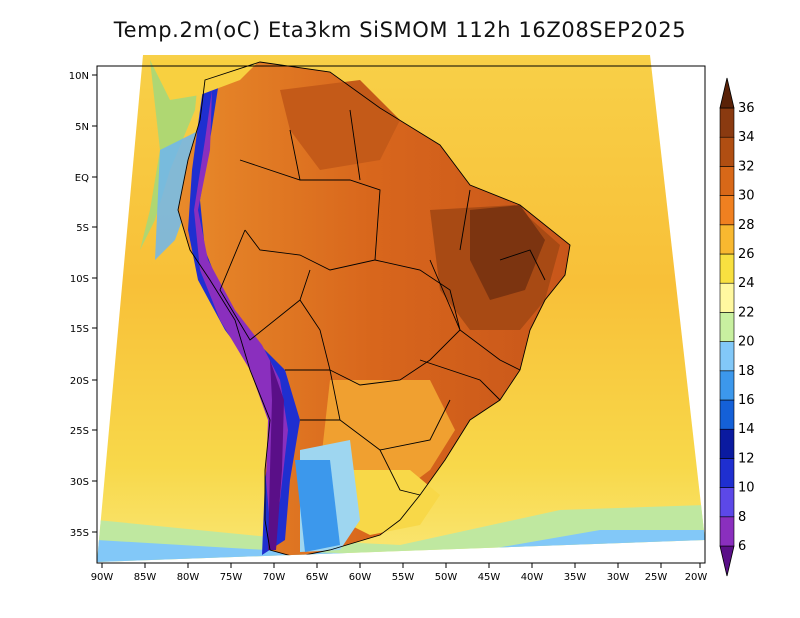 Image resolution: width=800 pixels, height=618 pixels. Describe the element at coordinates (746, 137) in the screenshot. I see `colorbar-label: 34` at that location.